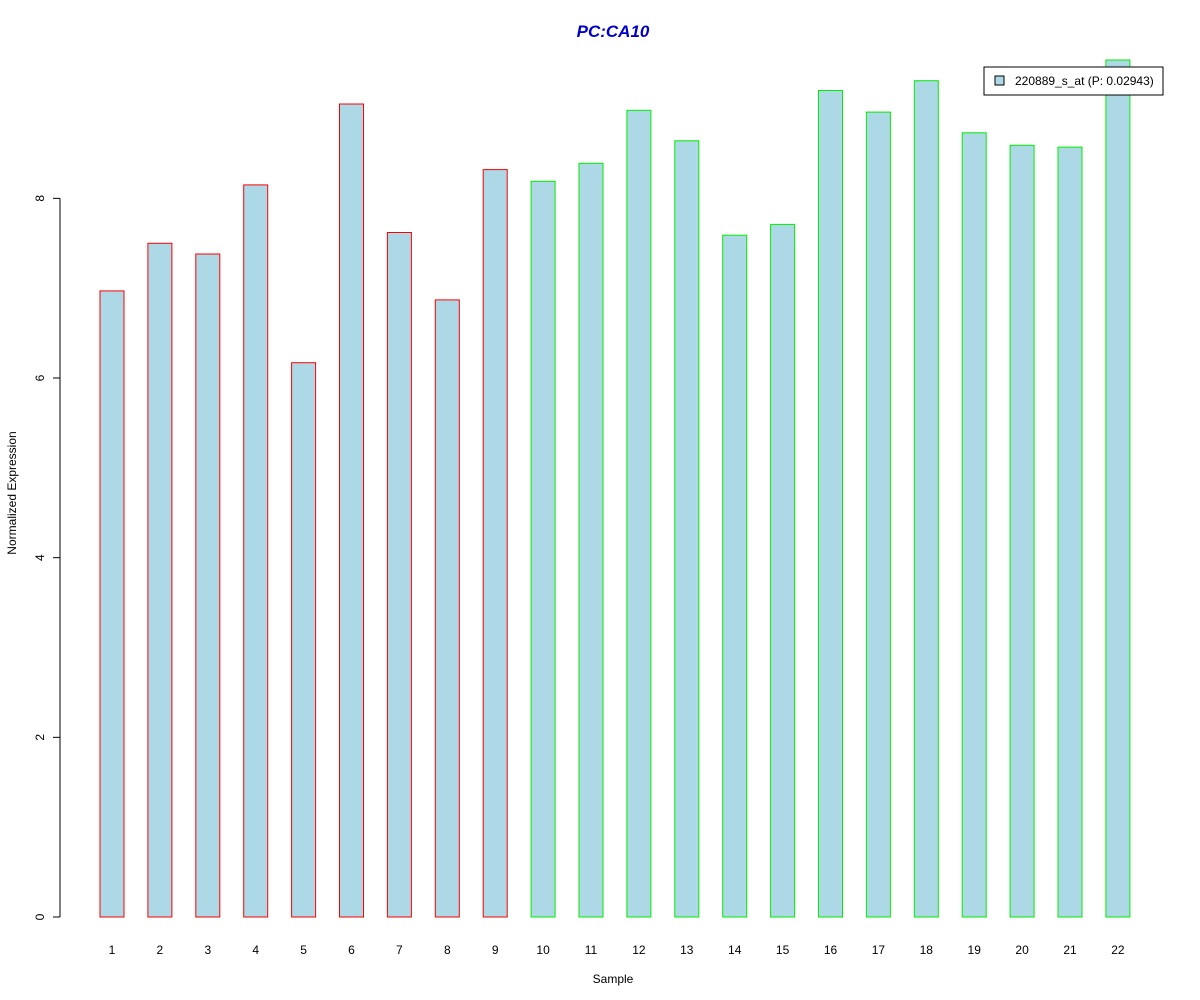 This screenshot has width=1200, height=1000. Describe the element at coordinates (1118, 950) in the screenshot. I see `x-tick-label: 22` at that location.